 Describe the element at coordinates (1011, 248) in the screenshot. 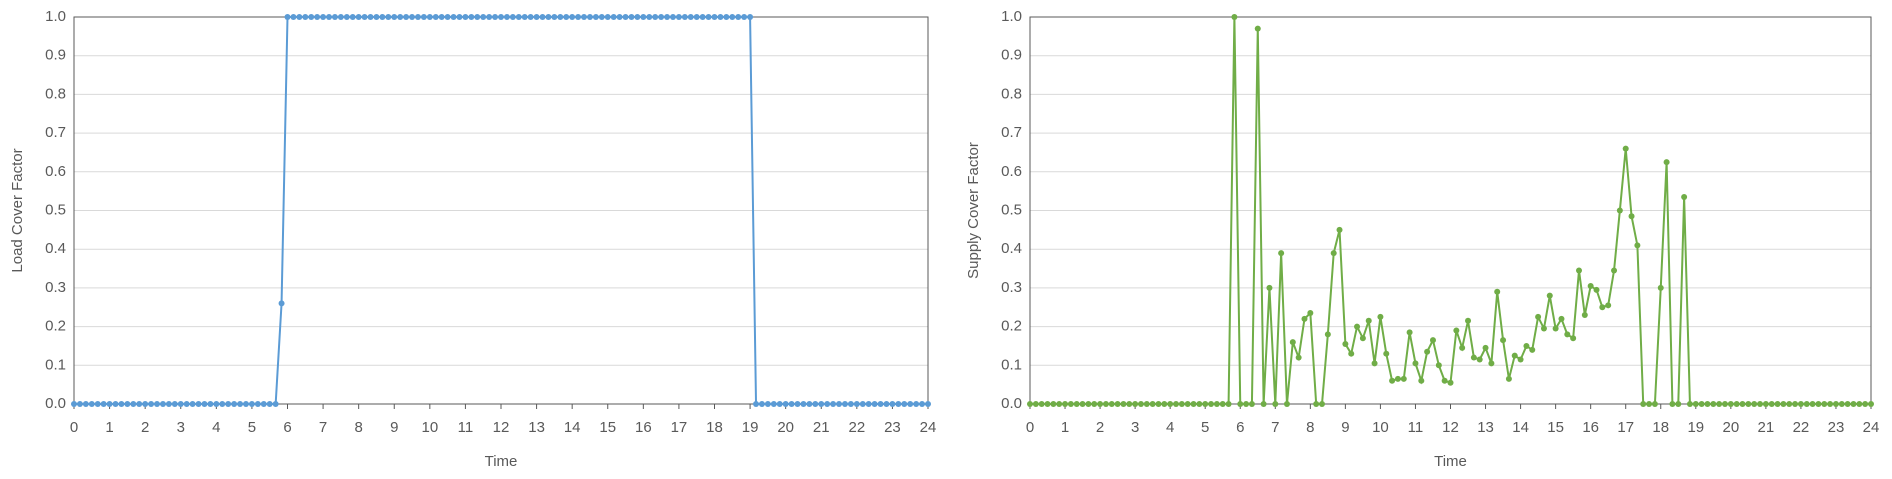

I see `y-tick-label: 0.4` at that location.